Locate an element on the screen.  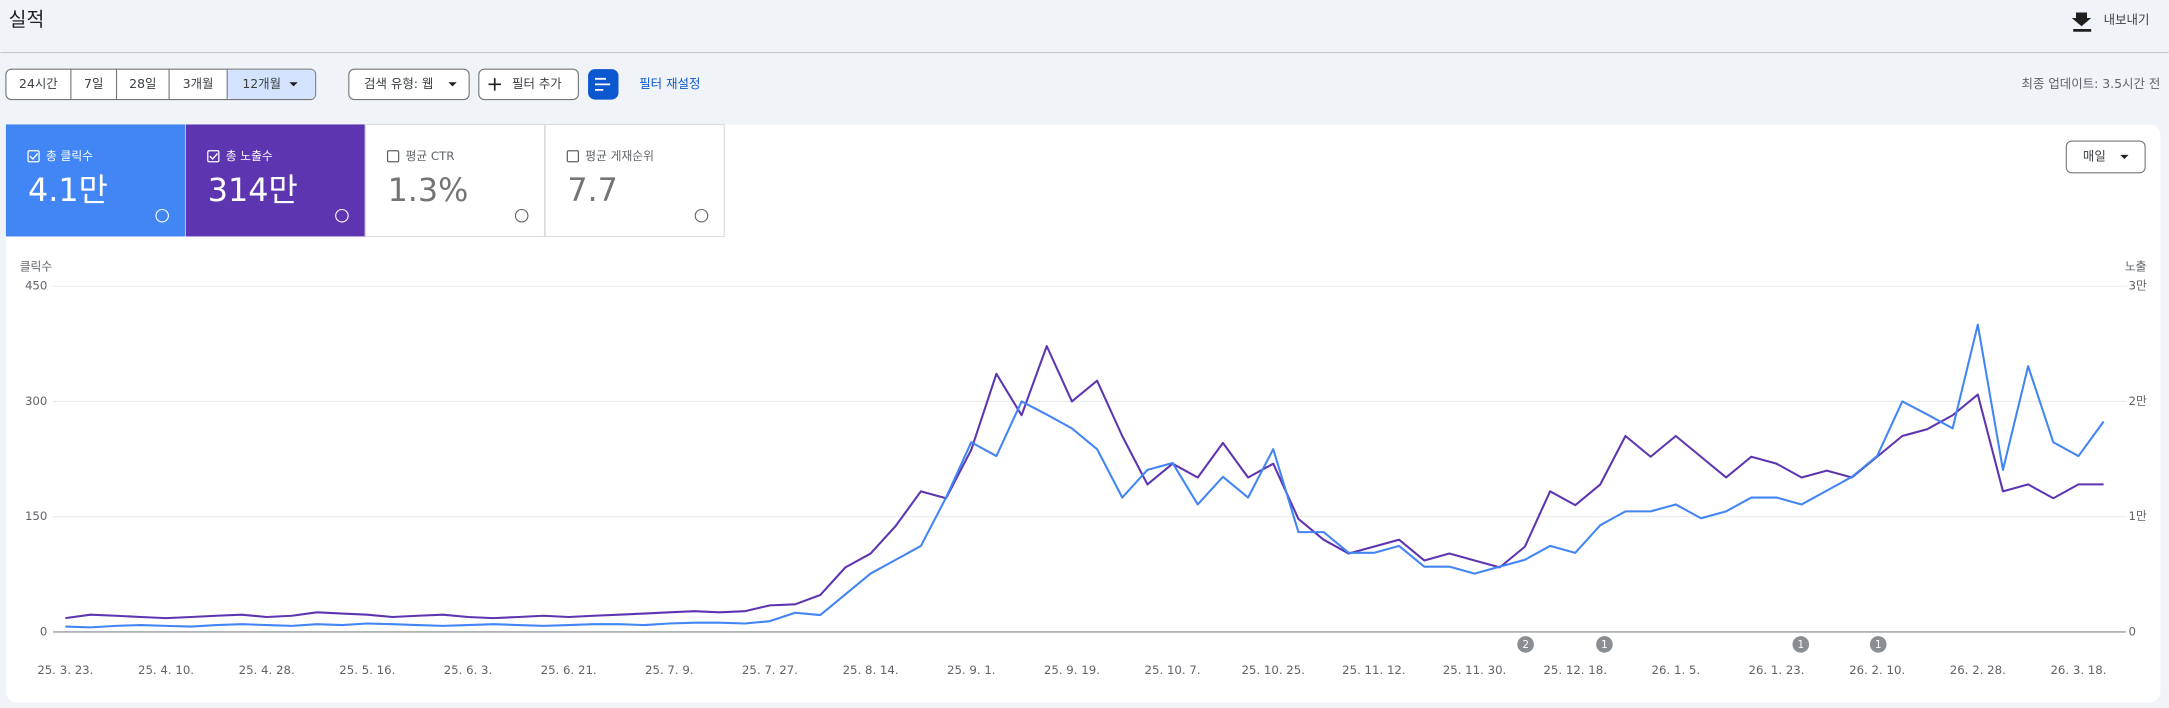
y-tick-label: 0 is located at coordinates (43, 631).